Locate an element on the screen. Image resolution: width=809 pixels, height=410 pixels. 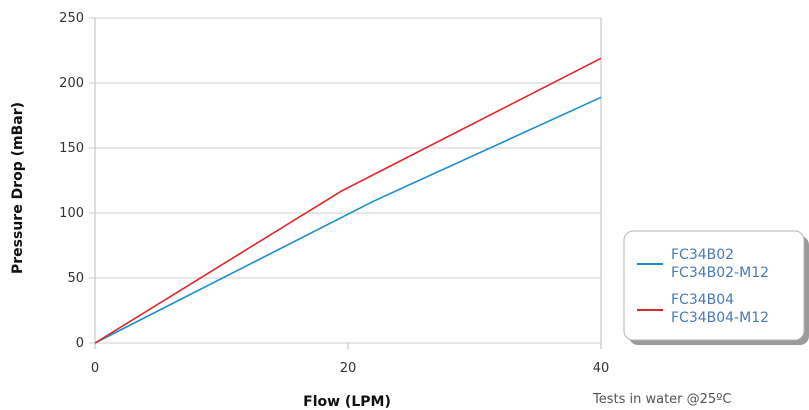
y-tick-label: 200 is located at coordinates (71, 83).